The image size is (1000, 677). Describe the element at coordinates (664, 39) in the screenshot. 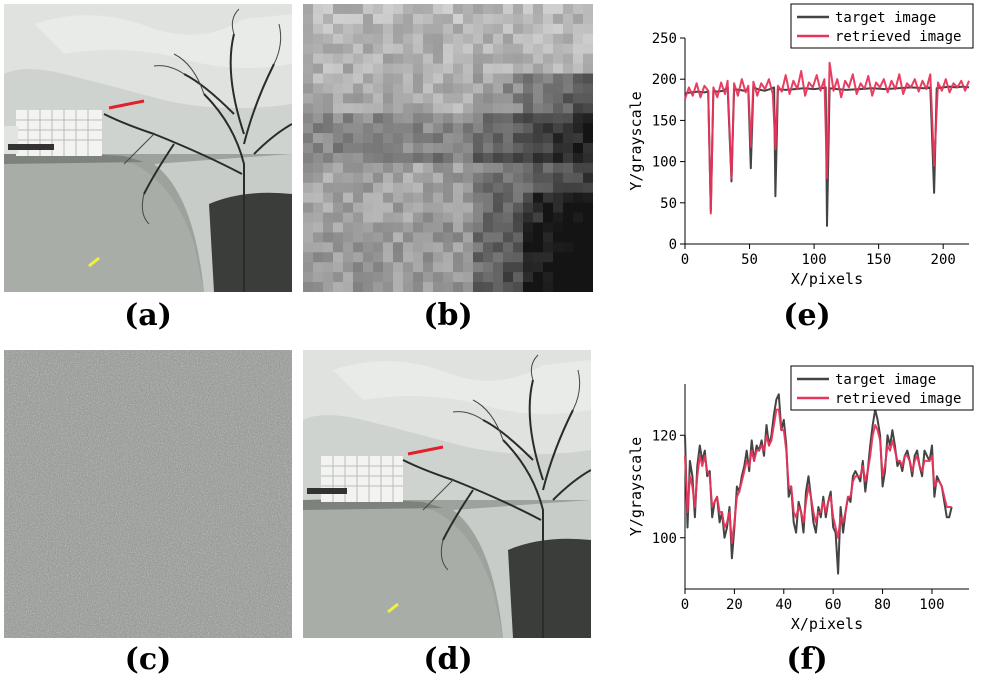

I see `y-tick-label: 250` at that location.